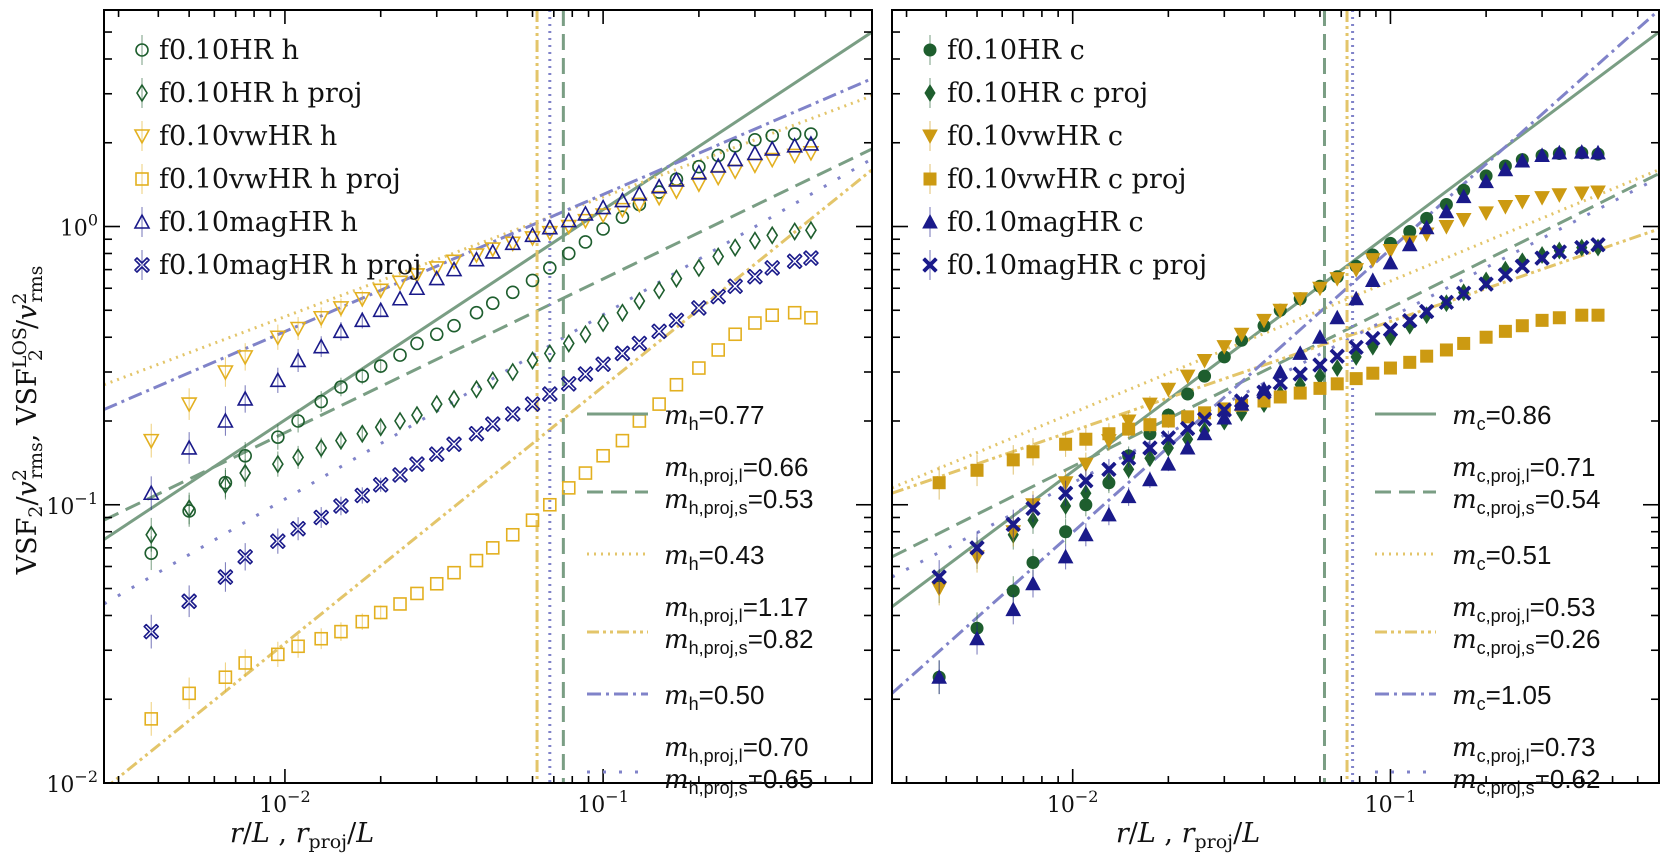 The image size is (1660, 856). I want to click on fit-legend-label: mc=0.86, so click(1501, 417).